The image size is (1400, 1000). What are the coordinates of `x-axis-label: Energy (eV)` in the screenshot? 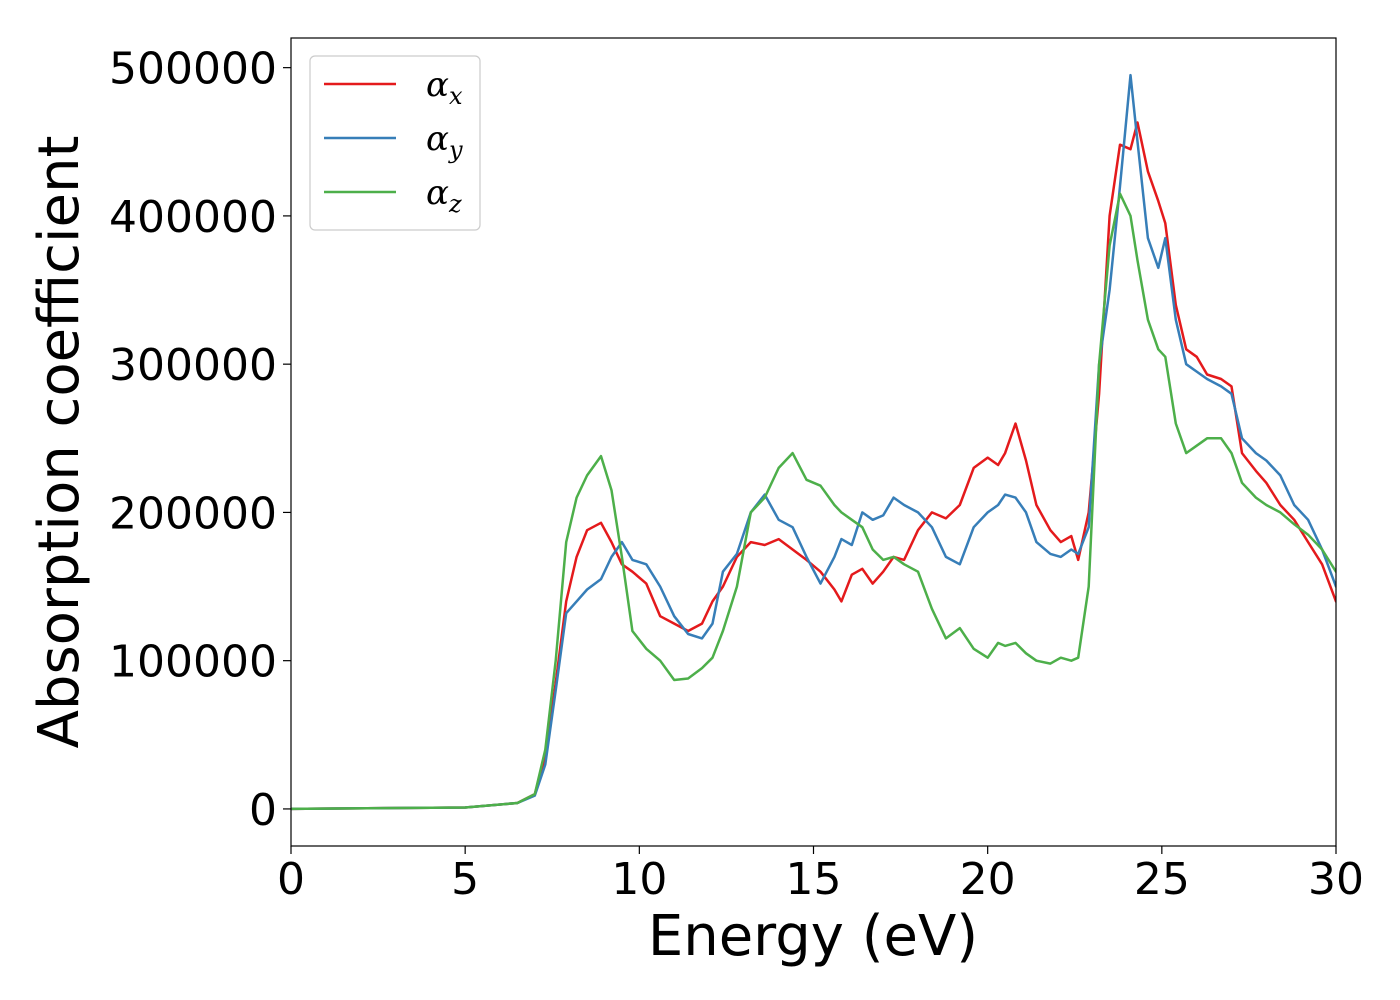 It's located at (813, 936).